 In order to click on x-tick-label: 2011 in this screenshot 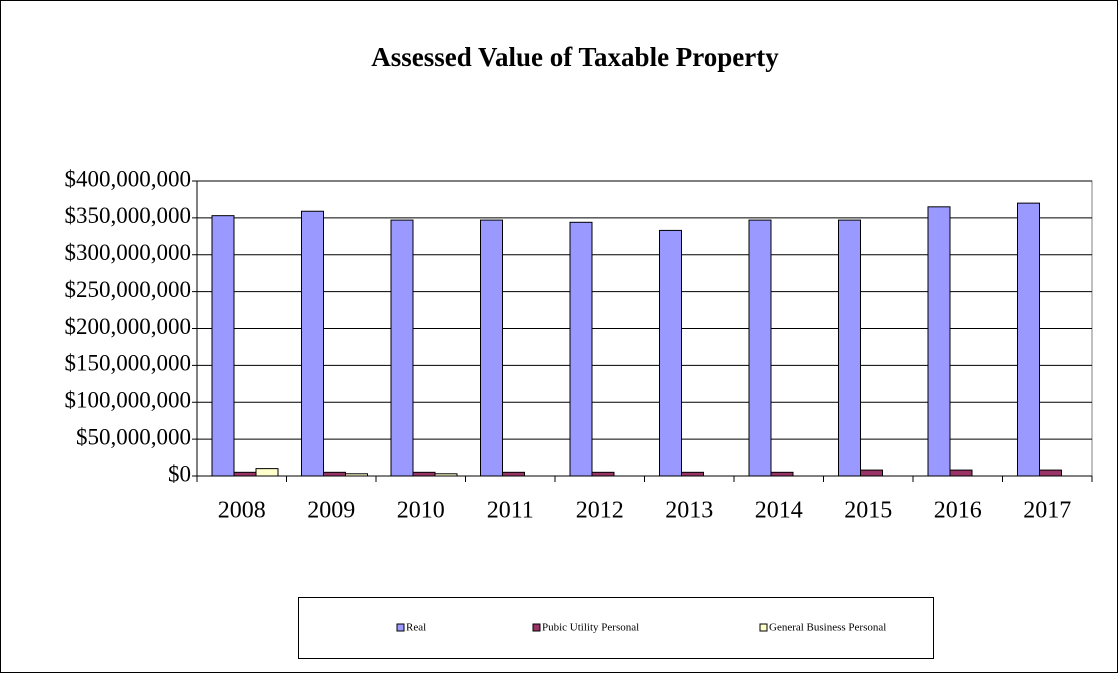, I will do `click(510, 511)`.